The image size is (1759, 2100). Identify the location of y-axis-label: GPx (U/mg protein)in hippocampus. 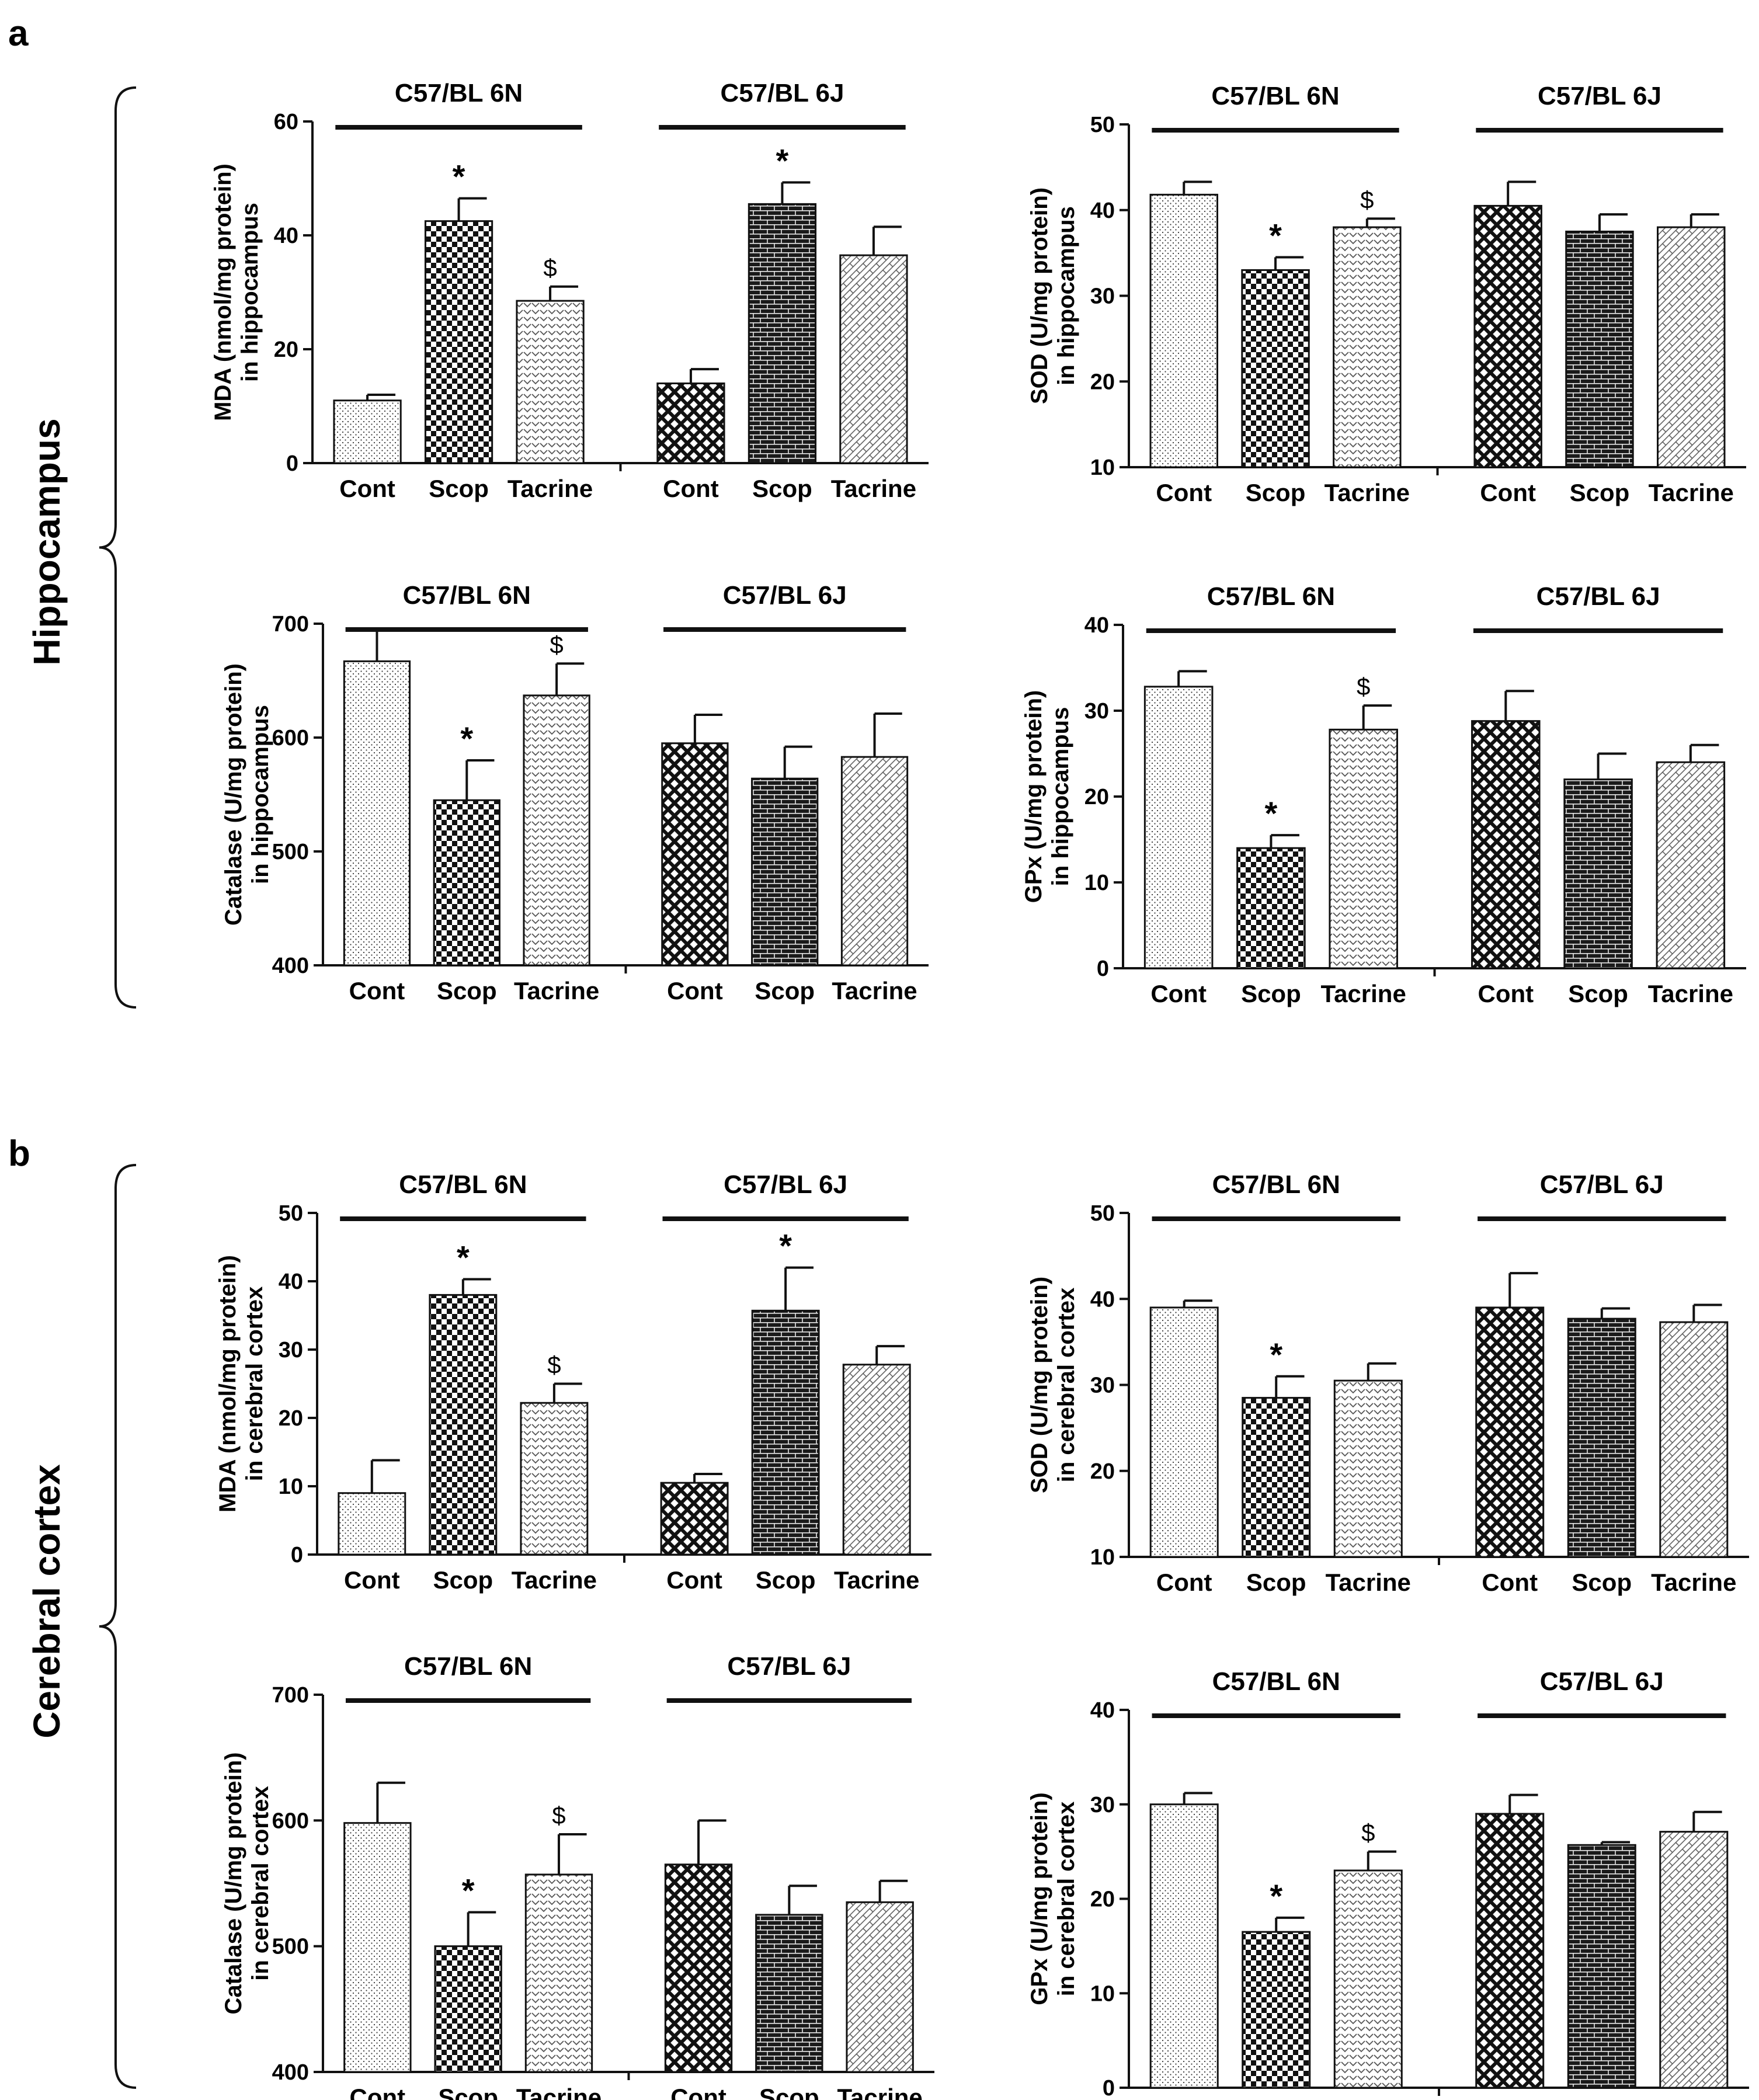
(1047, 796).